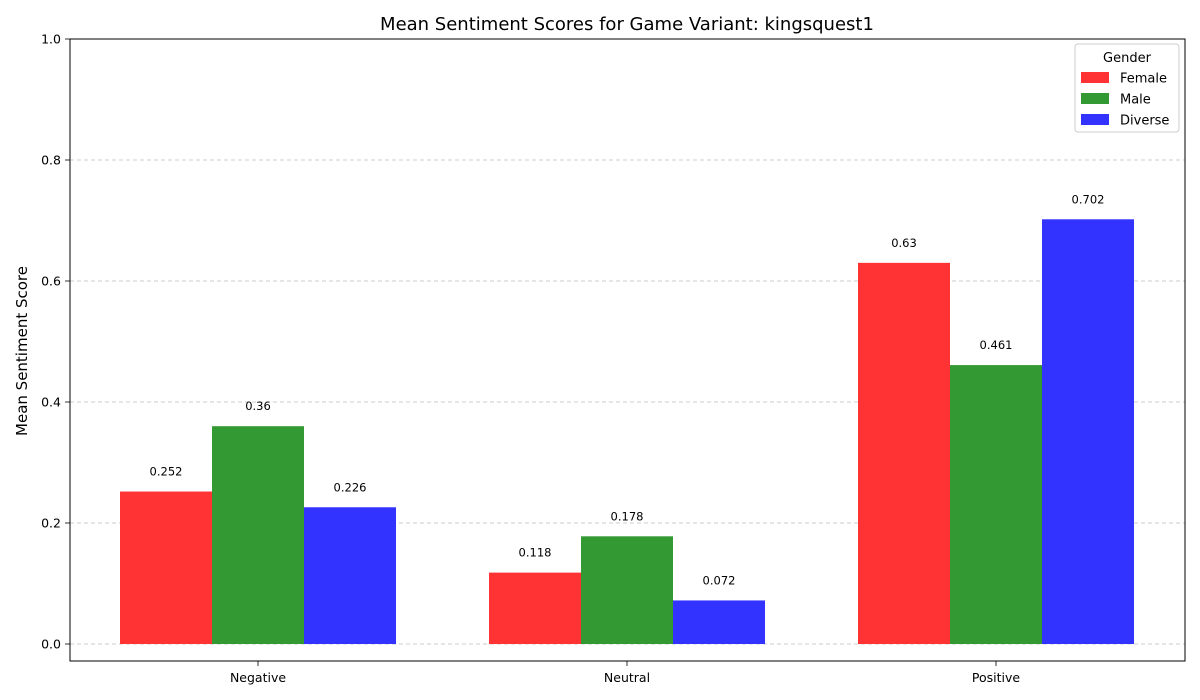 The height and width of the screenshot is (700, 1200). Describe the element at coordinates (350, 487) in the screenshot. I see `bar-value-label: 0.226` at that location.